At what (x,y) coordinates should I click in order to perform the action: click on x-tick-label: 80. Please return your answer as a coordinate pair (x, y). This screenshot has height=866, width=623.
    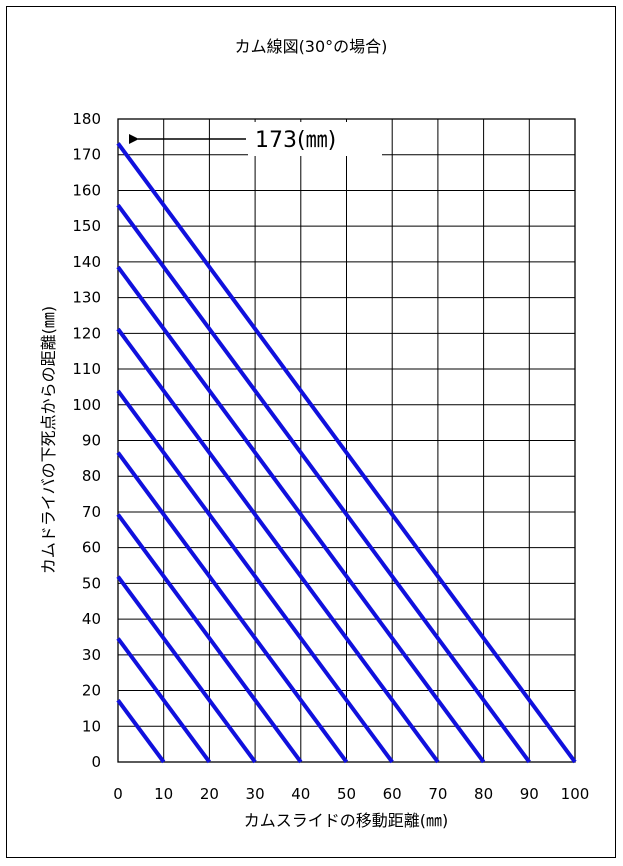
    Looking at the image, I should click on (483, 794).